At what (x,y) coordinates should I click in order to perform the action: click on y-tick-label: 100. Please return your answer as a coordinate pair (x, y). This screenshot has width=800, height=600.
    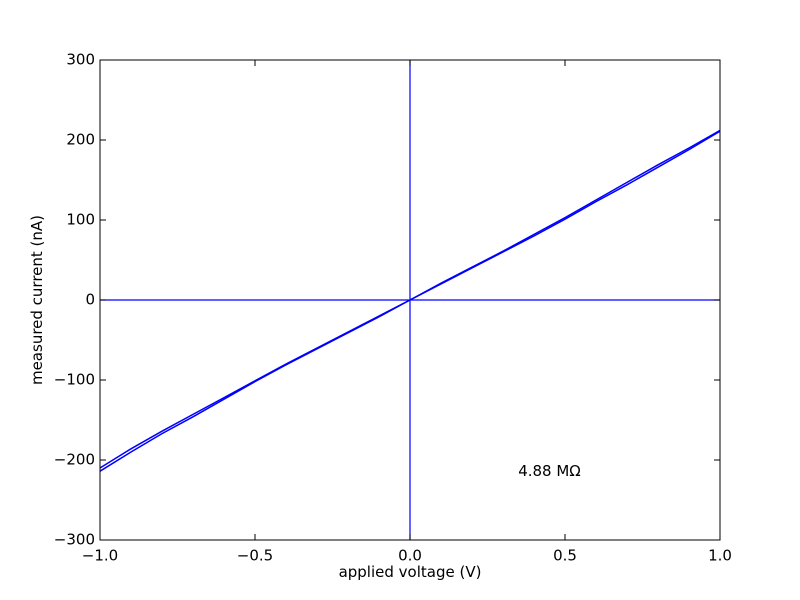
    Looking at the image, I should click on (80, 220).